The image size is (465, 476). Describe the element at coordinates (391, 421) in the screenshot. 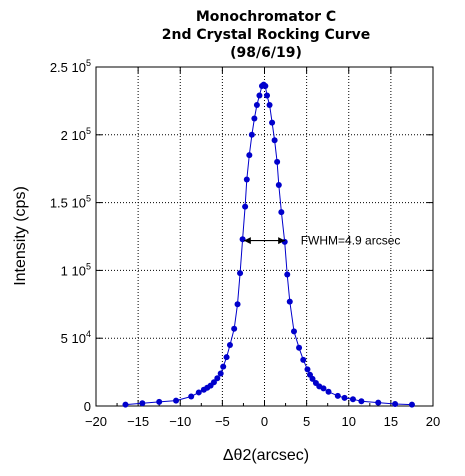

I see `x-tick-label: 15` at that location.